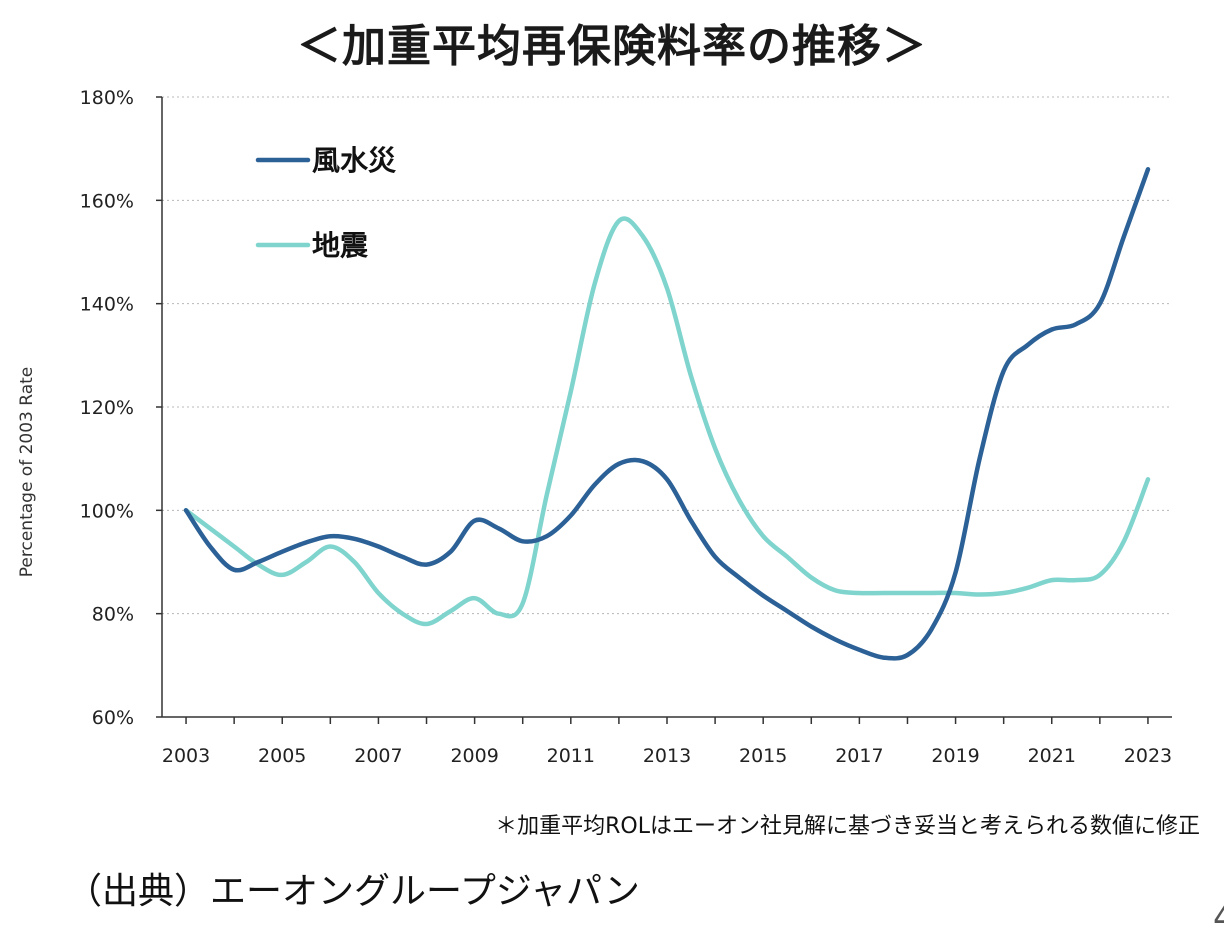  I want to click on source-credit: （出典）エーオングループジャパン, so click(353, 891).